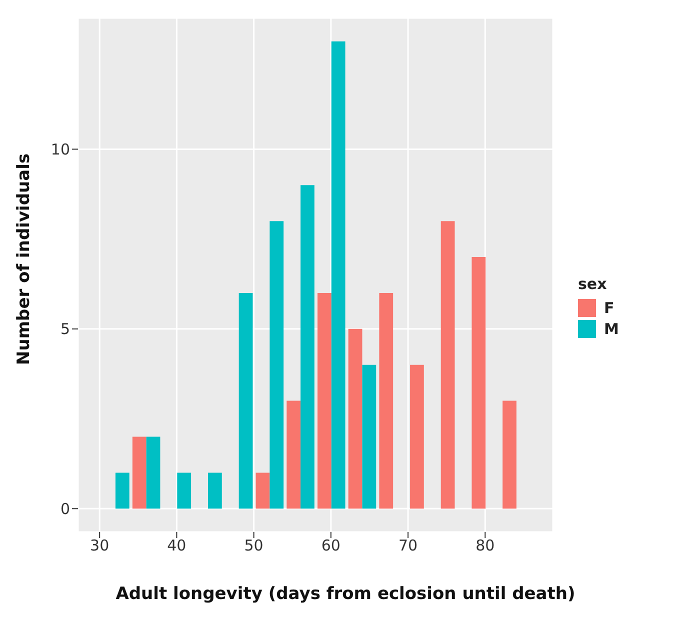 This screenshot has width=692, height=643. What do you see at coordinates (100, 545) in the screenshot?
I see `x-tick-label: 30` at bounding box center [100, 545].